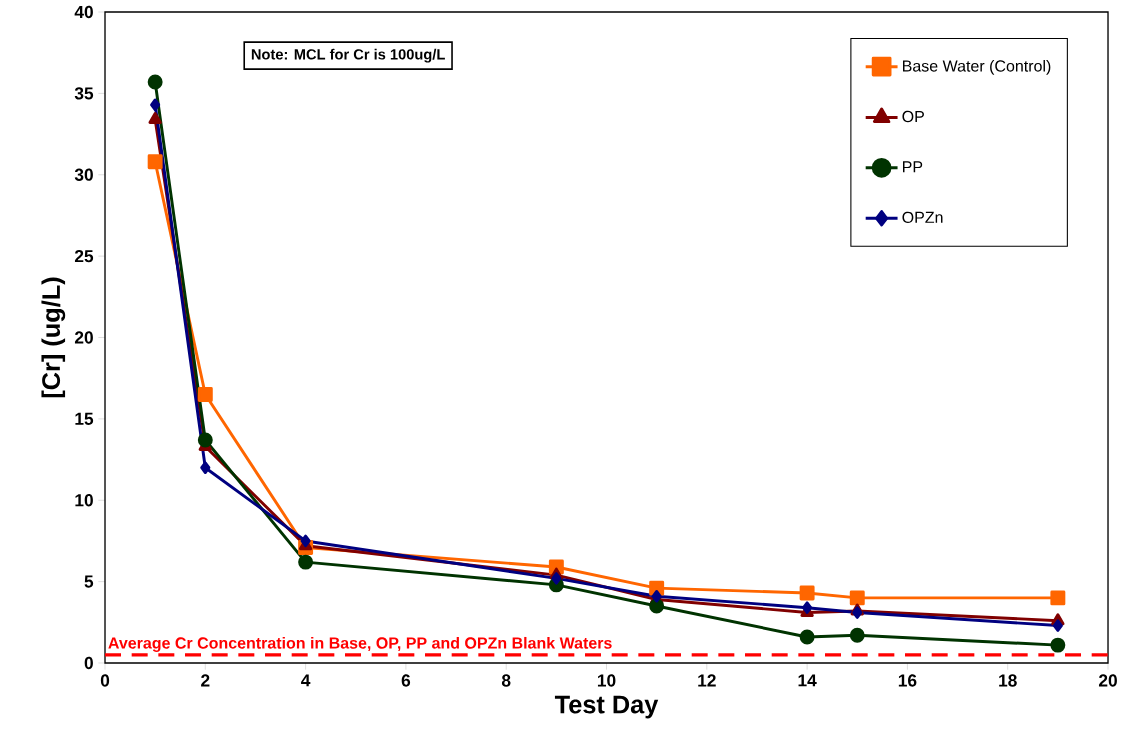 This screenshot has width=1127, height=754. Describe the element at coordinates (83, 174) in the screenshot. I see `y-tick-label: 30` at that location.